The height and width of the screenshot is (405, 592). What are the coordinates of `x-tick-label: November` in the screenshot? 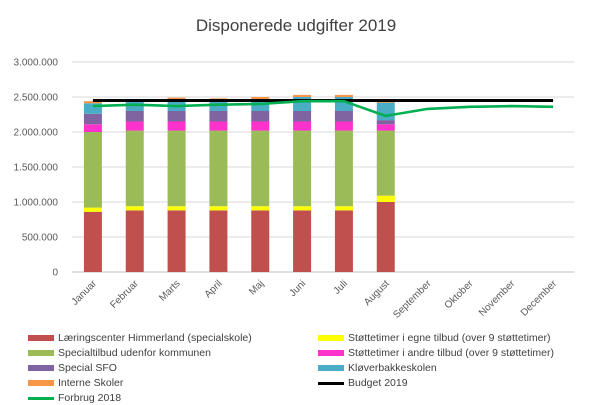 It's located at (497, 298).